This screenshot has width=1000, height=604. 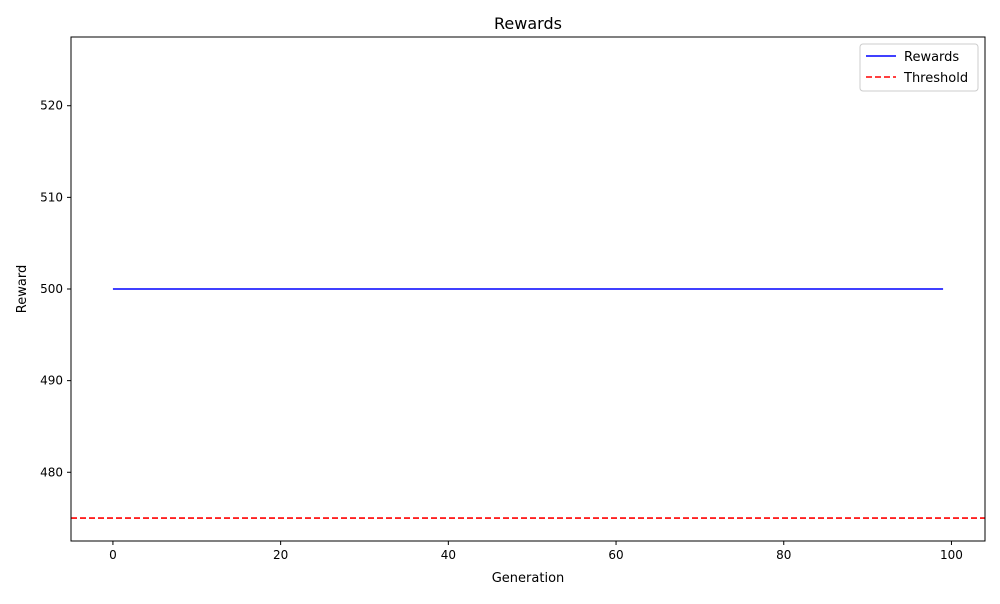 What do you see at coordinates (22, 289) in the screenshot?
I see `y-axis-label: Reward` at bounding box center [22, 289].